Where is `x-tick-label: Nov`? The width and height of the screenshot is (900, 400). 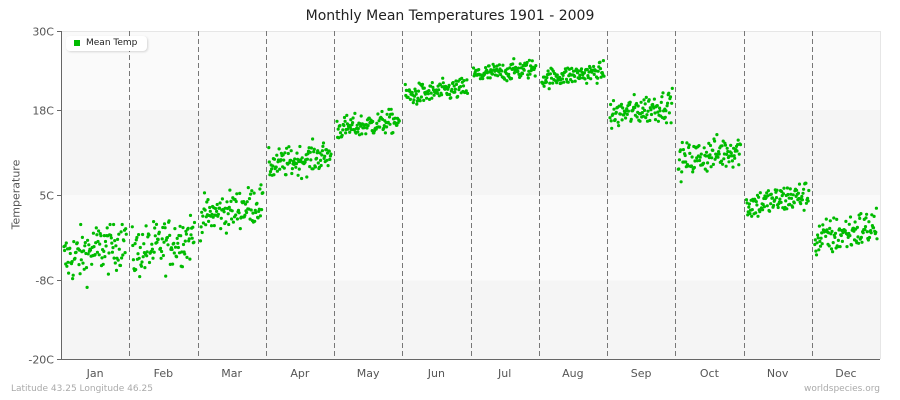 x-tick-label: Nov is located at coordinates (778, 373).